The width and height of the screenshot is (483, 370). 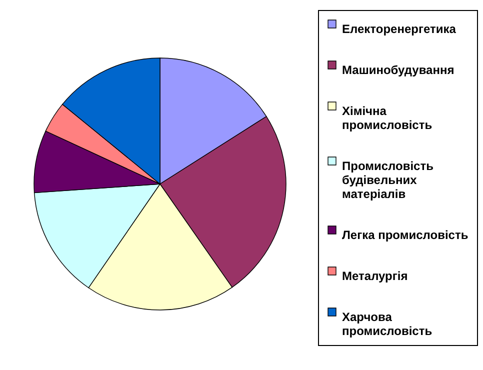 I want to click on legend-label: Металургія, so click(x=375, y=276).